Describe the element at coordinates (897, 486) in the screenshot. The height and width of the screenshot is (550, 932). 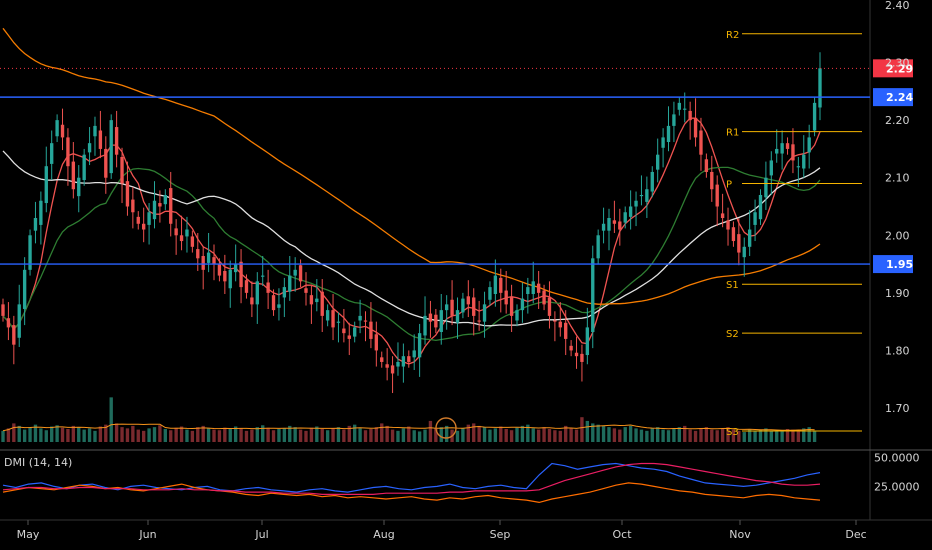
I see `indicator-tick-label: 25.0000` at that location.